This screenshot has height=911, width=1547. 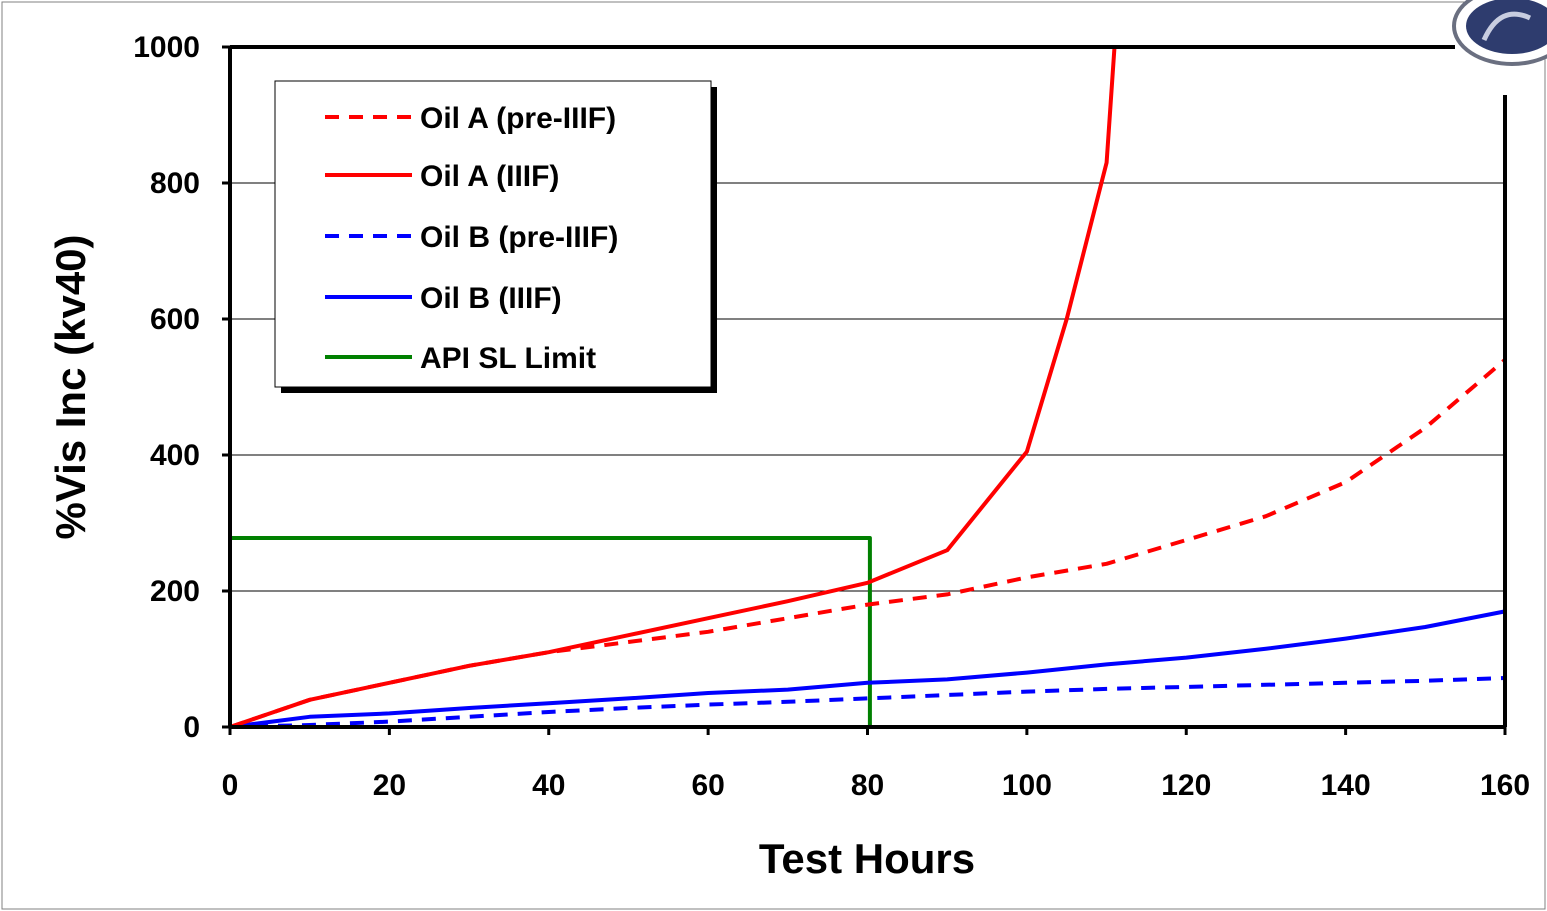 What do you see at coordinates (175, 183) in the screenshot?
I see `y-tick-label: 800` at bounding box center [175, 183].